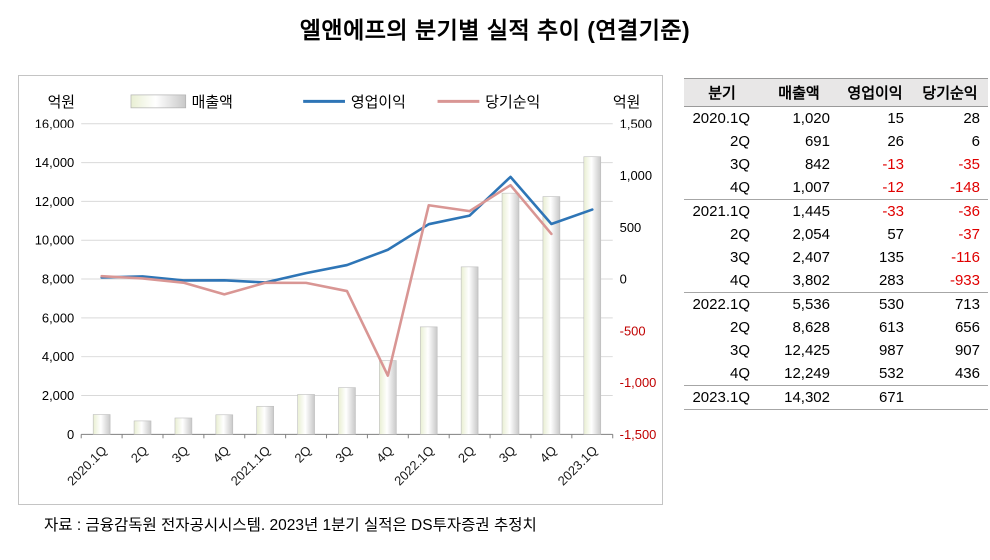  Describe the element at coordinates (212, 102) in the screenshot. I see `legend-label-revenue: 매출액` at that location.